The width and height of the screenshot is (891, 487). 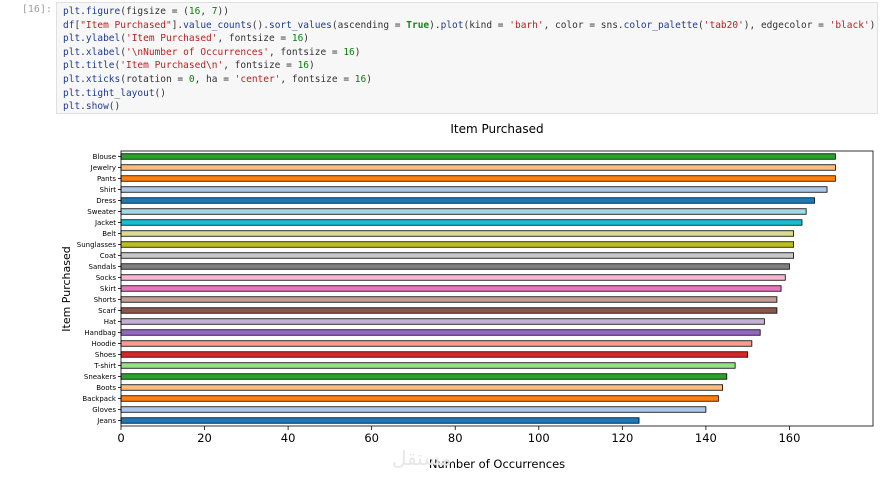 I want to click on y-tick-label: Handbag, so click(x=100, y=333).